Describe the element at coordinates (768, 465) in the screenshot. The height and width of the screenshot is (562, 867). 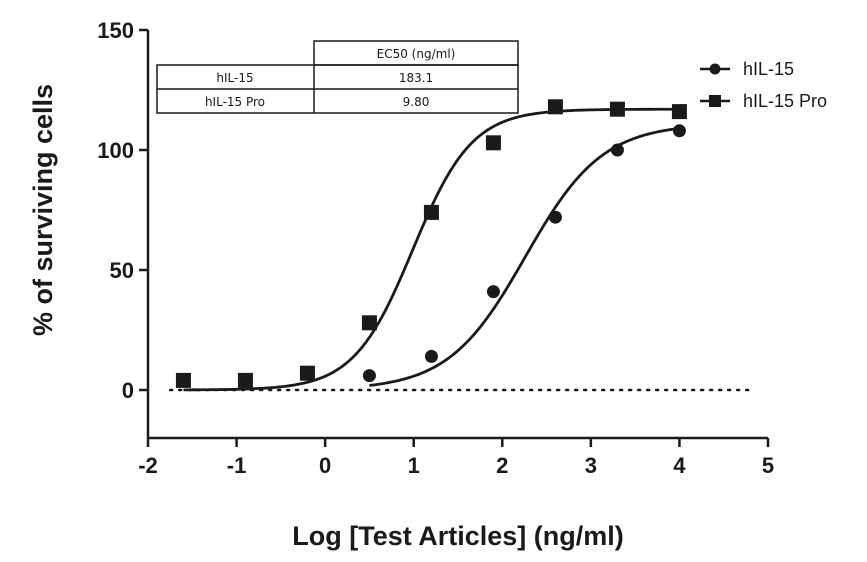
I see `x-tick-label: 5` at that location.